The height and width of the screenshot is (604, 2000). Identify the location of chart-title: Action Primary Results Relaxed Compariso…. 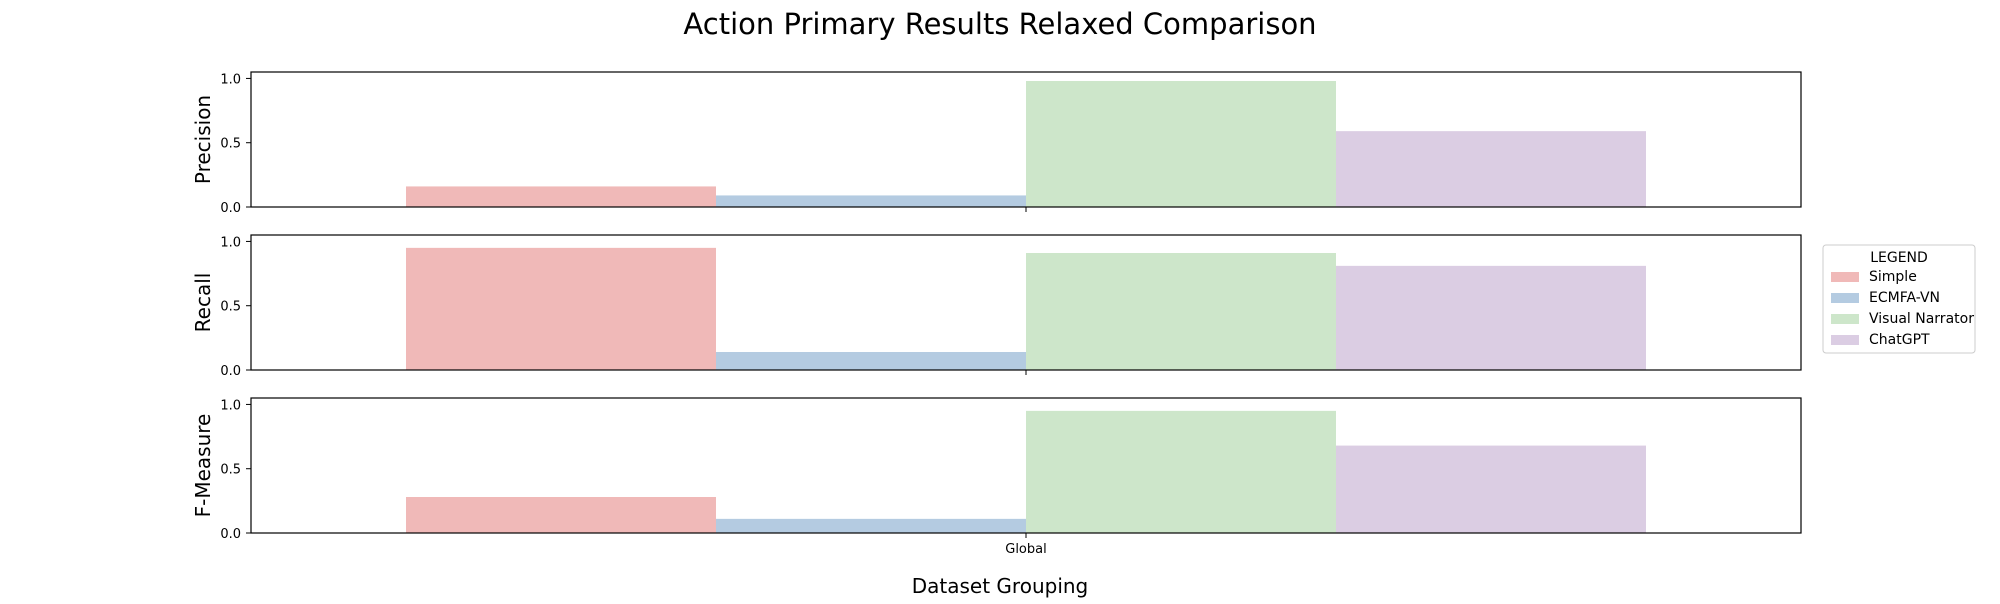
(999, 24).